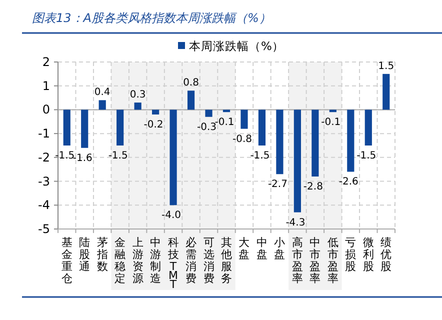 Image resolution: width=442 pixels, height=320 pixels. I want to click on y-tick-label: 2, so click(46, 62).